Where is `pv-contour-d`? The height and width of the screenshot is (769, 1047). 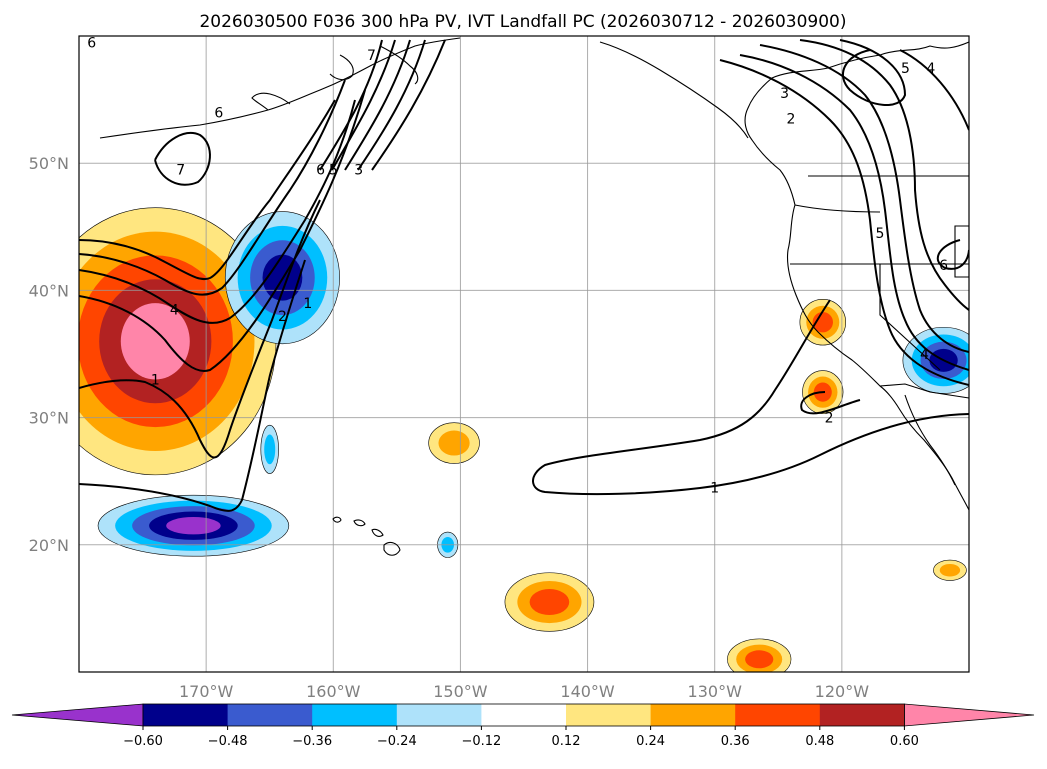
pv-contour-d is located at coordinates (382, 105).